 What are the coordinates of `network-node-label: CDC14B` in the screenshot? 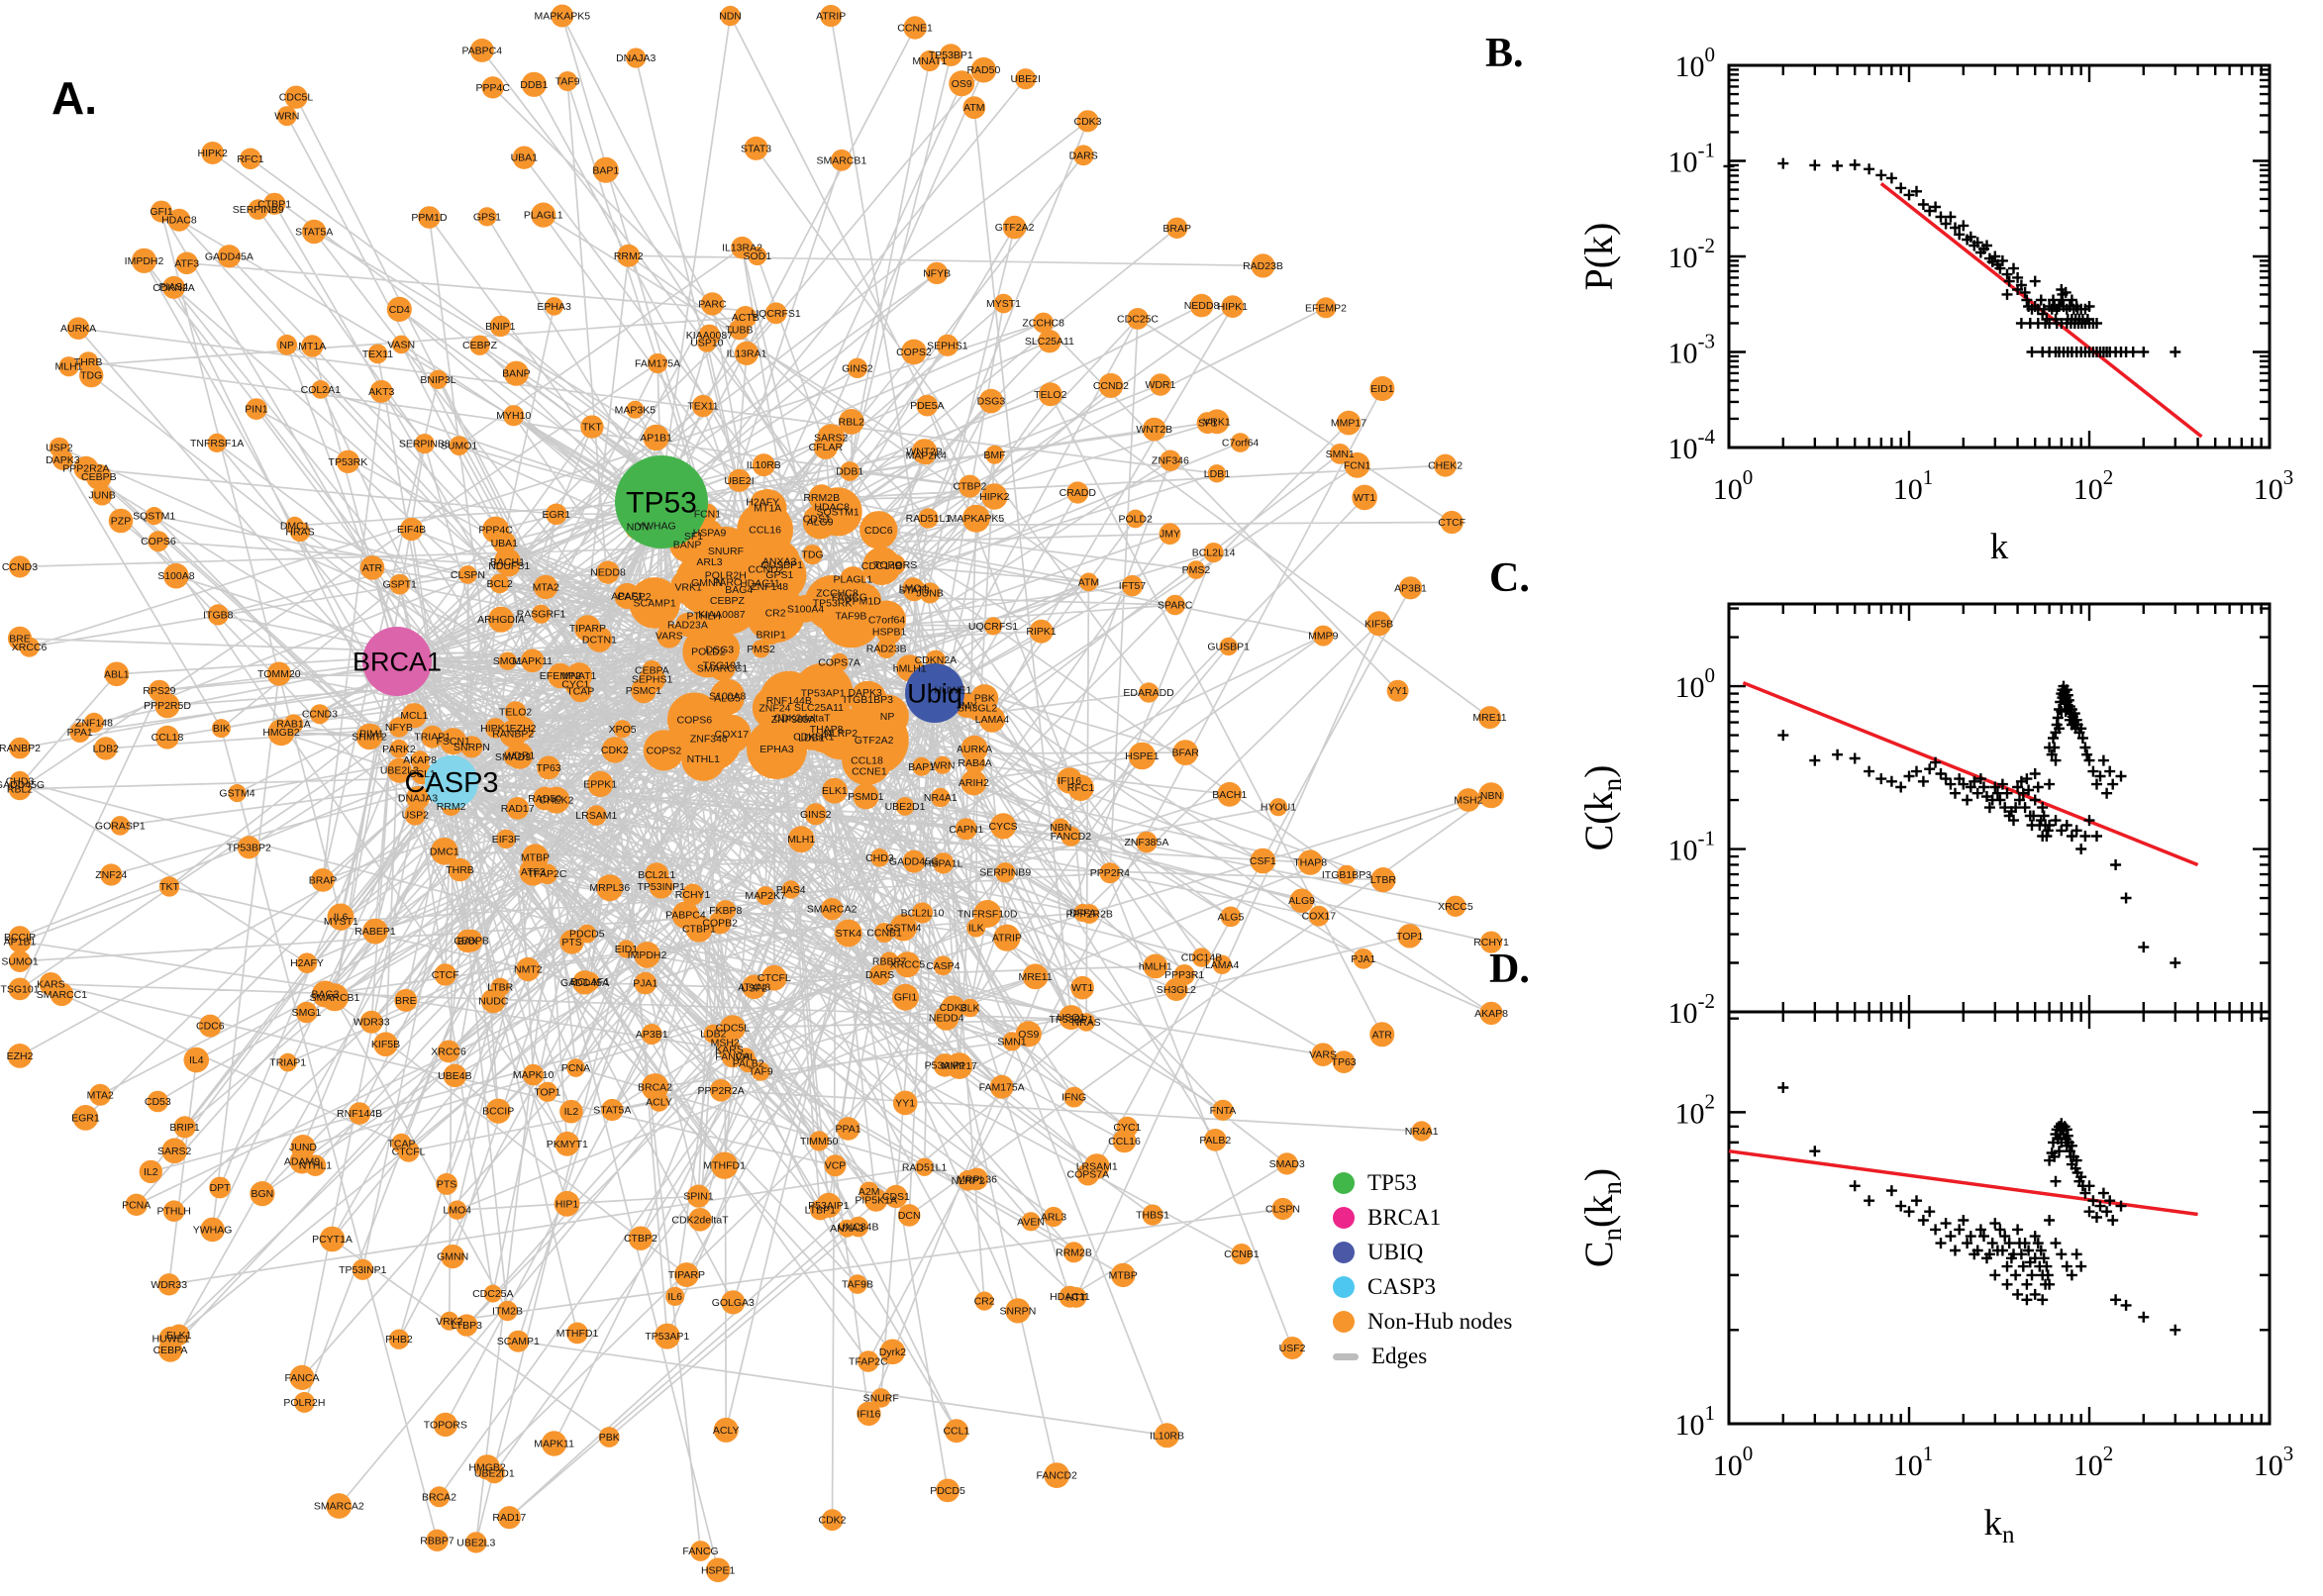 It's located at (1201, 958).